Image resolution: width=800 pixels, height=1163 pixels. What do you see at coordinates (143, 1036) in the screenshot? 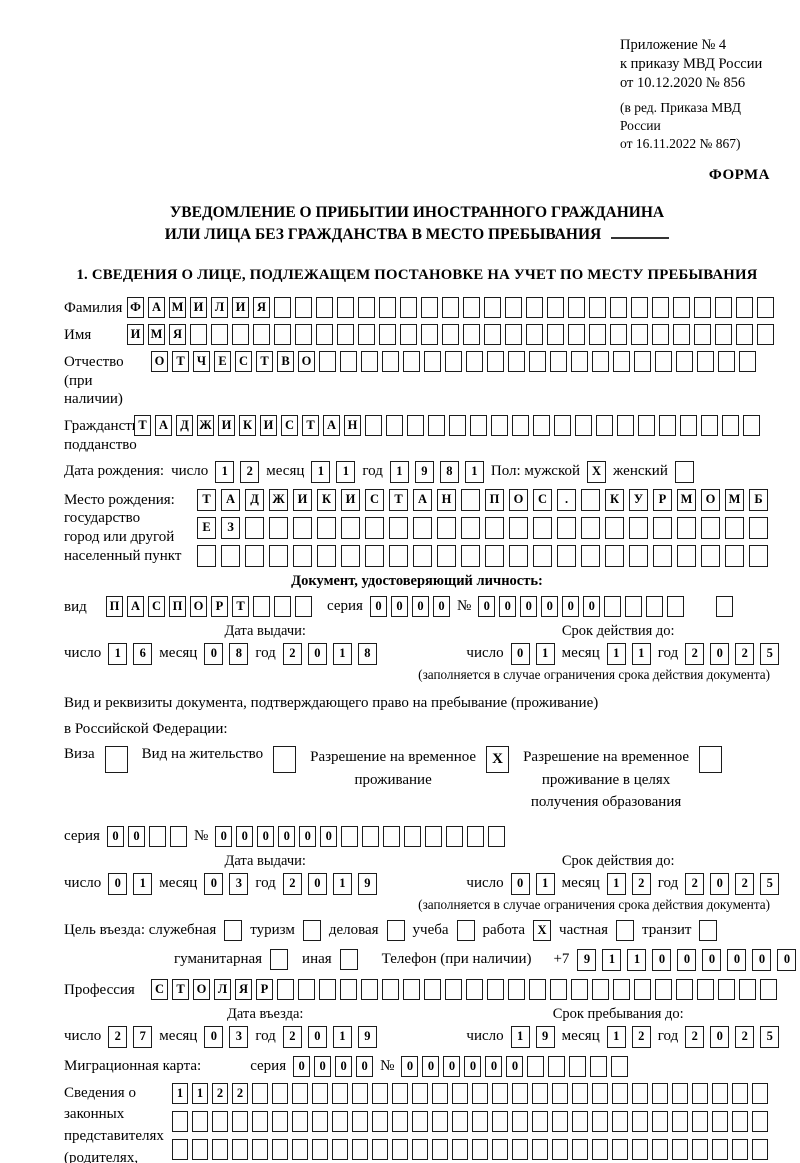
I see `char-box: 7` at bounding box center [143, 1036].